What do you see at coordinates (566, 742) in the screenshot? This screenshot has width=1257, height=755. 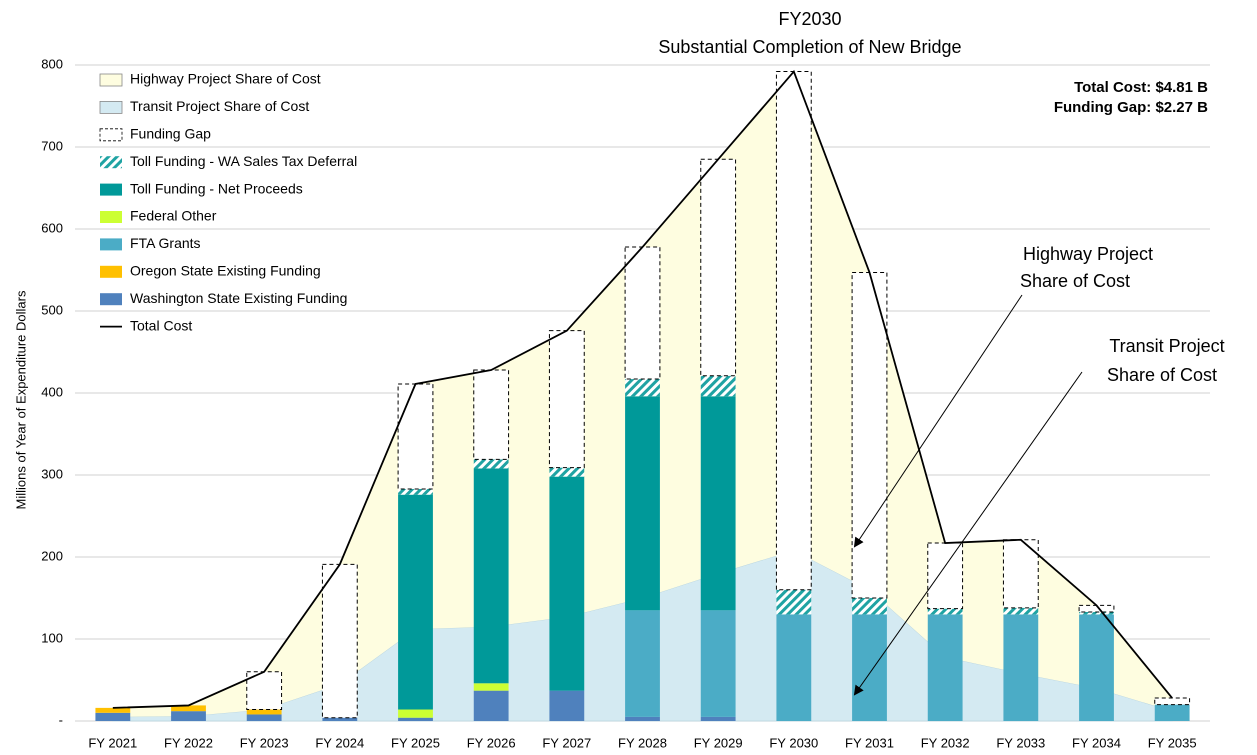 I see `x-tick-label: FY 2027` at bounding box center [566, 742].